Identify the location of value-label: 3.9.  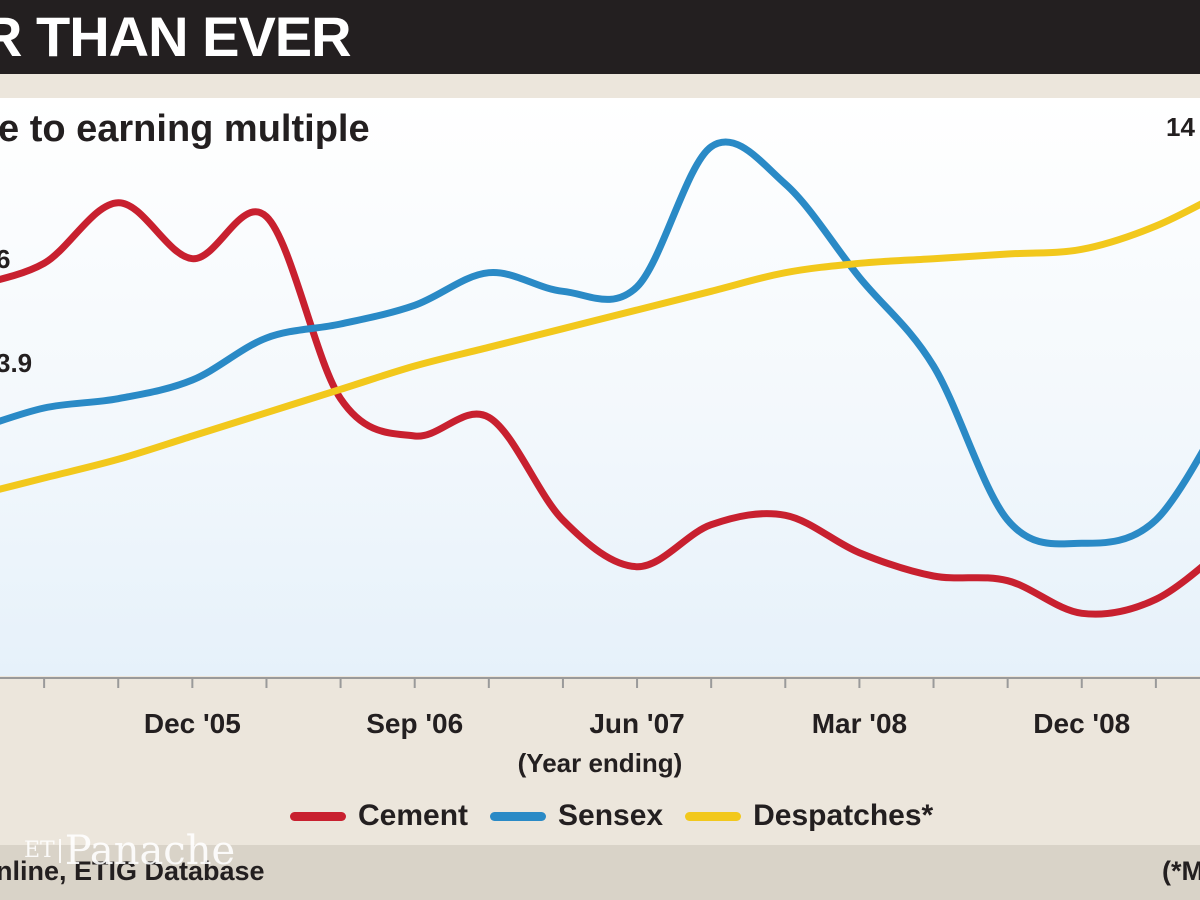
(16, 363).